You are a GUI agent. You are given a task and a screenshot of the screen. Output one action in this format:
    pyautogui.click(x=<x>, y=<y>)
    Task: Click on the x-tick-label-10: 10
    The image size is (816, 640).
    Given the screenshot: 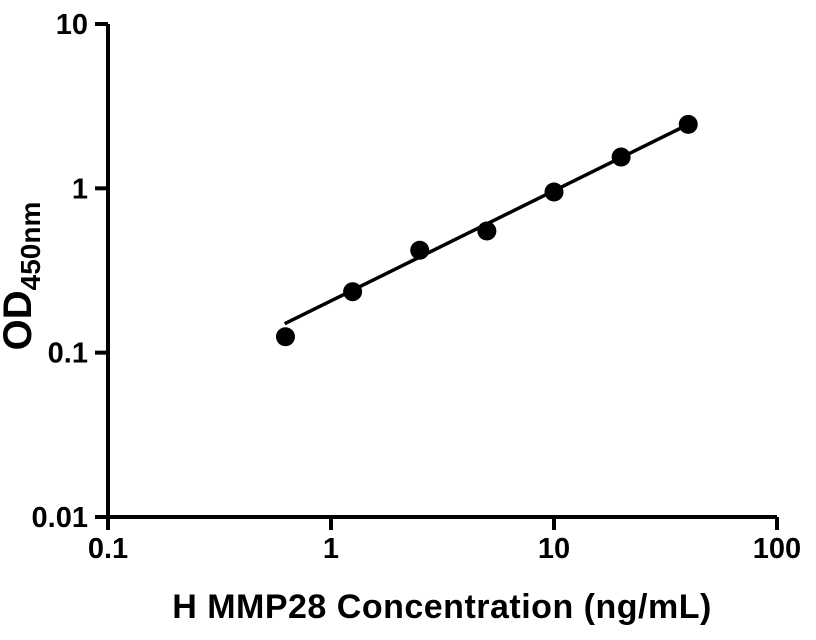 What is the action you would take?
    pyautogui.click(x=554, y=549)
    